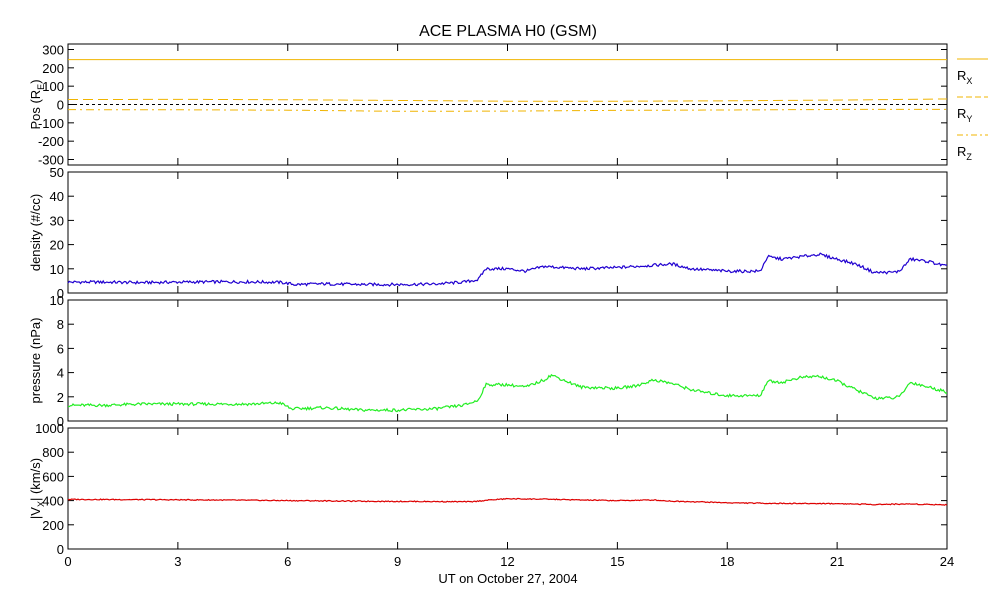 This screenshot has width=993, height=600. I want to click on x-tick-label: 6, so click(287, 561).